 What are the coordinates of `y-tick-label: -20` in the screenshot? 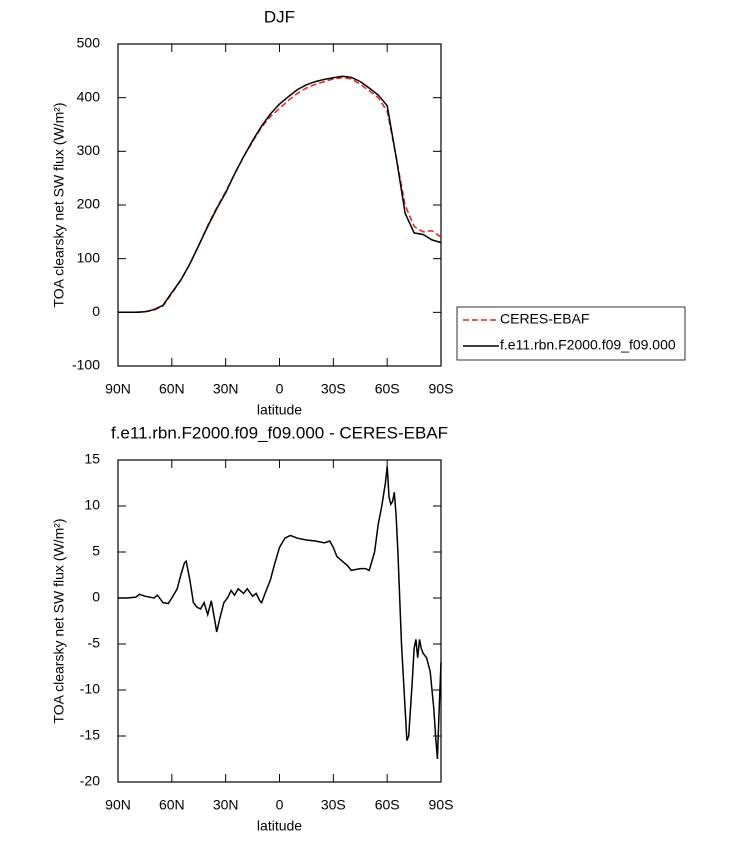 It's located at (90, 781).